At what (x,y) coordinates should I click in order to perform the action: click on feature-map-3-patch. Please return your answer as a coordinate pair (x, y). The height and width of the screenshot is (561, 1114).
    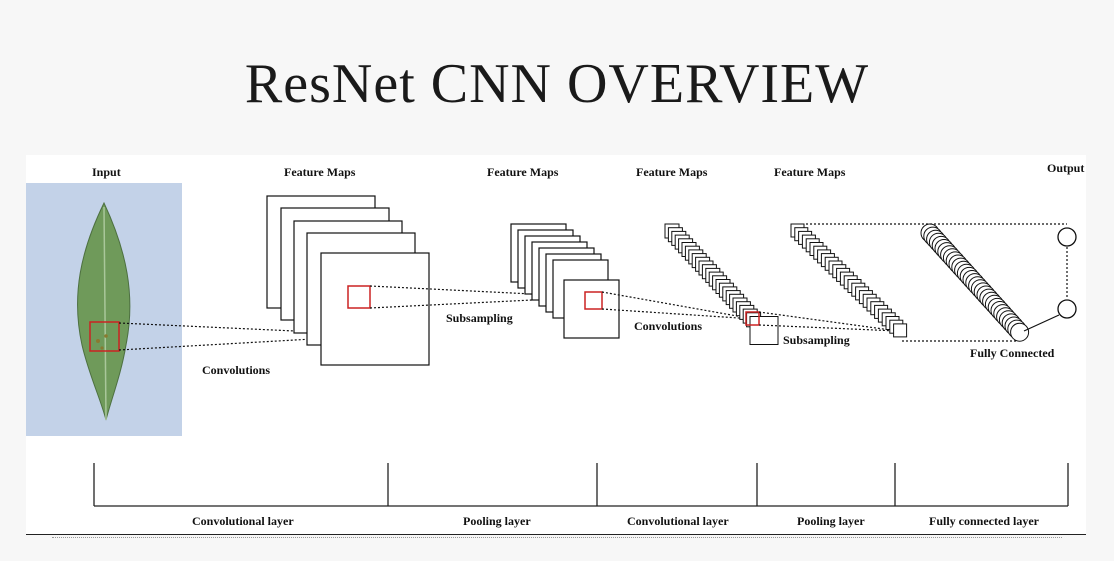
    Looking at the image, I should click on (752, 318).